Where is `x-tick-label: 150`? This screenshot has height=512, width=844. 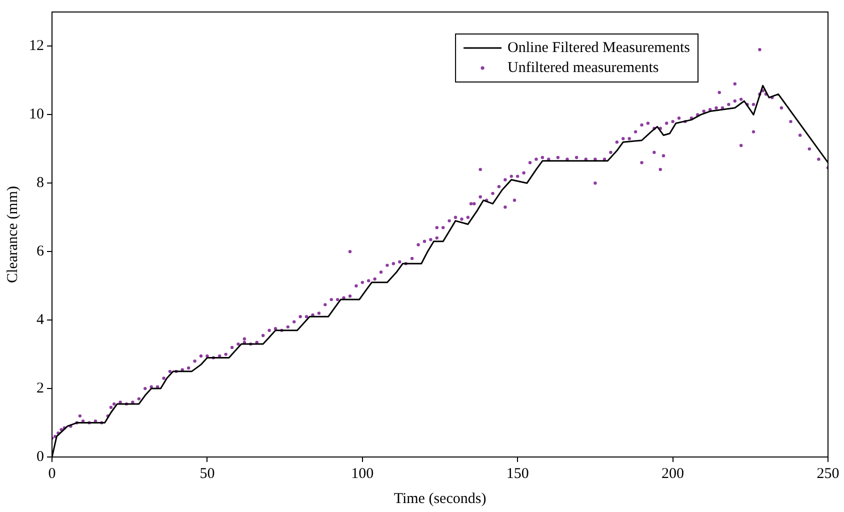 x-tick-label: 150 is located at coordinates (517, 474).